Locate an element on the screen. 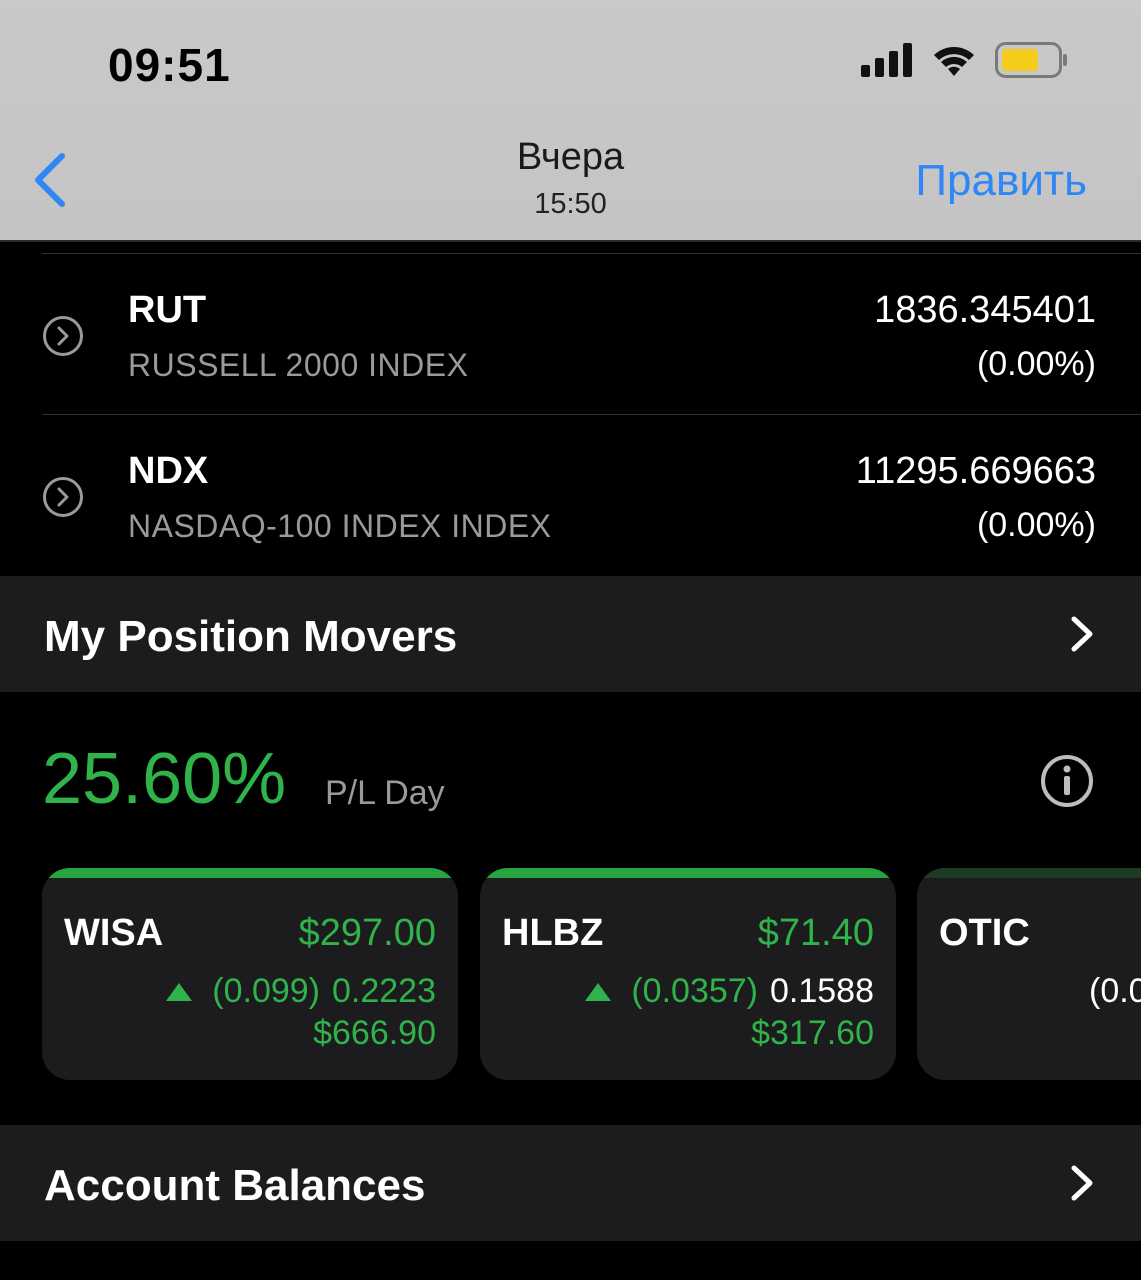 This screenshot has width=1141, height=1280. card-symbol: HLBZ is located at coordinates (553, 933).